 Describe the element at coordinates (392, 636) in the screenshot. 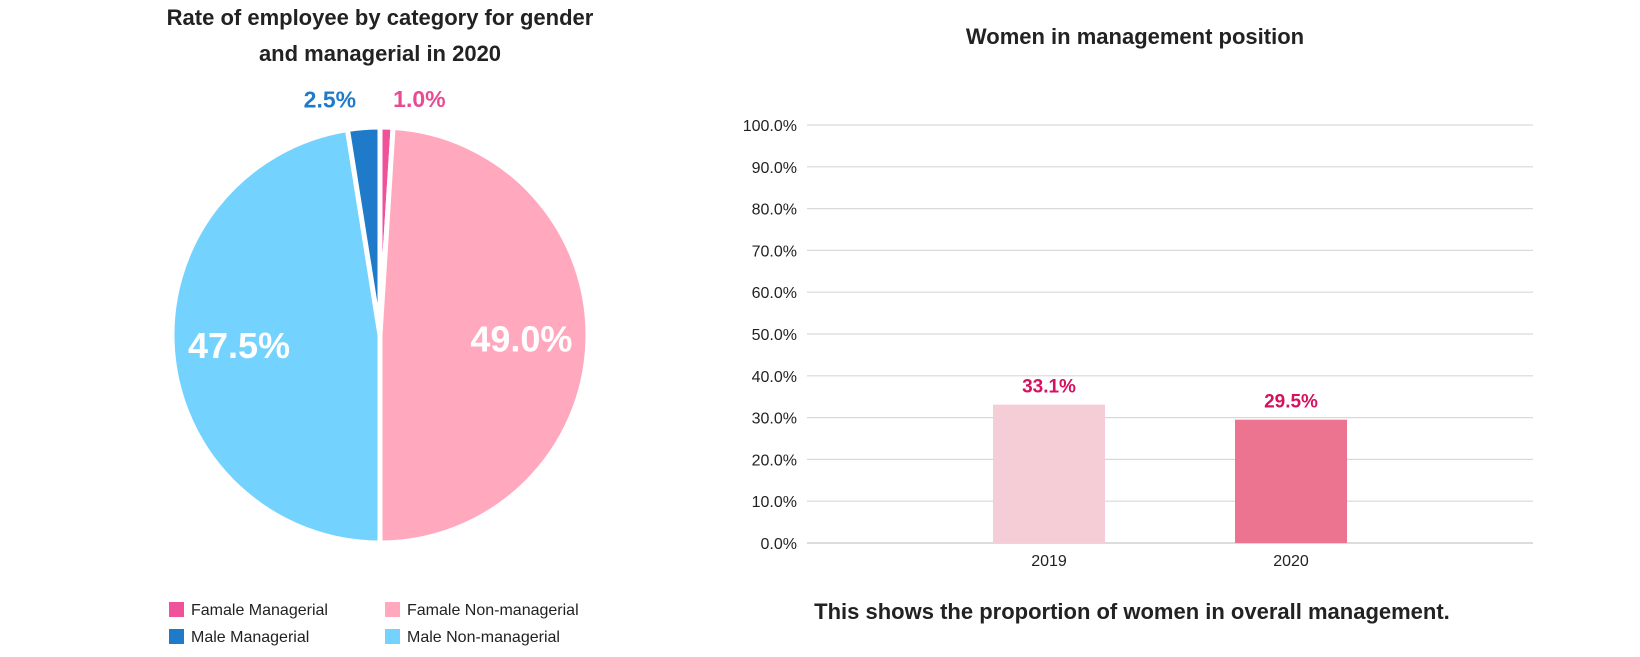

I see `legend-swatch-male-non-managerial` at that location.